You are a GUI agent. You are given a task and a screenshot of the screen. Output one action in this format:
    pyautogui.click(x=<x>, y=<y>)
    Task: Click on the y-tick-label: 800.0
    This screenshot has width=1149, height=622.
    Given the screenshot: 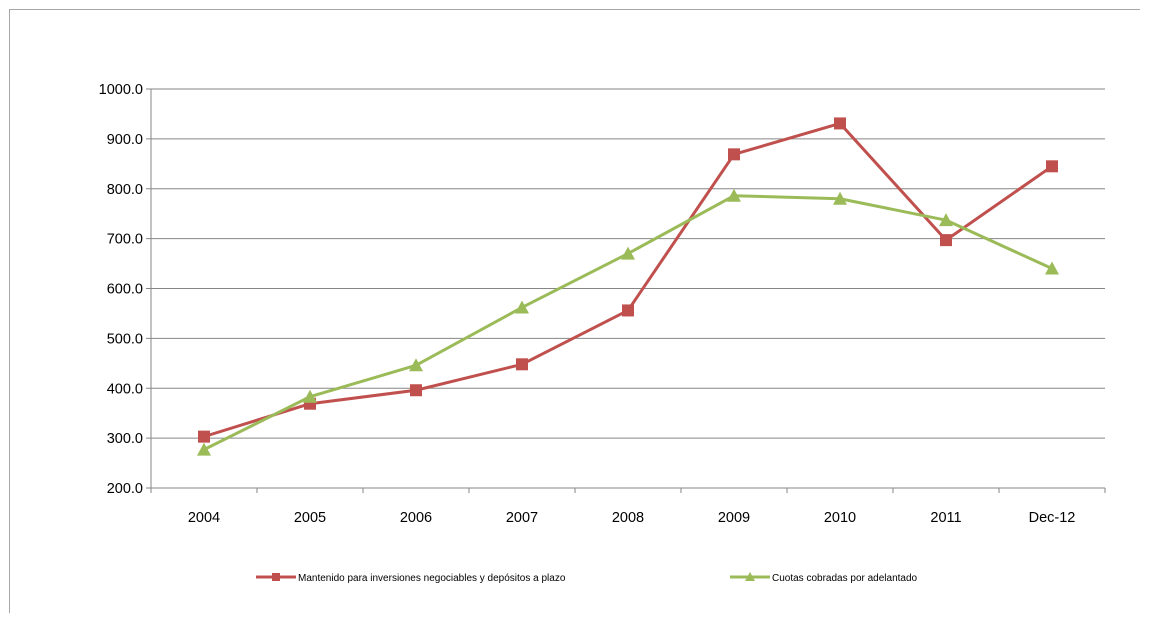 What is the action you would take?
    pyautogui.click(x=125, y=190)
    